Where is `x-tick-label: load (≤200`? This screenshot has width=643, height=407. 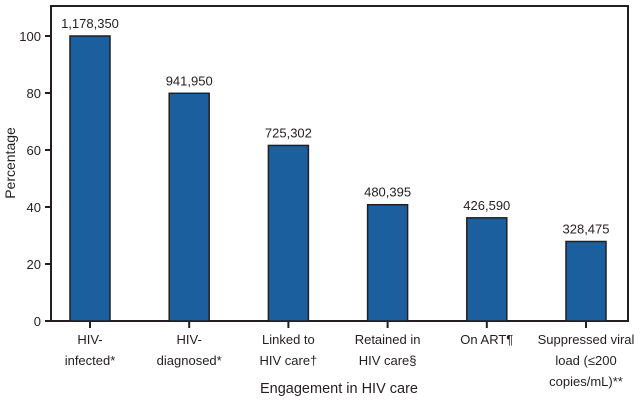
x-tick-label: load (≤200 is located at coordinates (585, 360).